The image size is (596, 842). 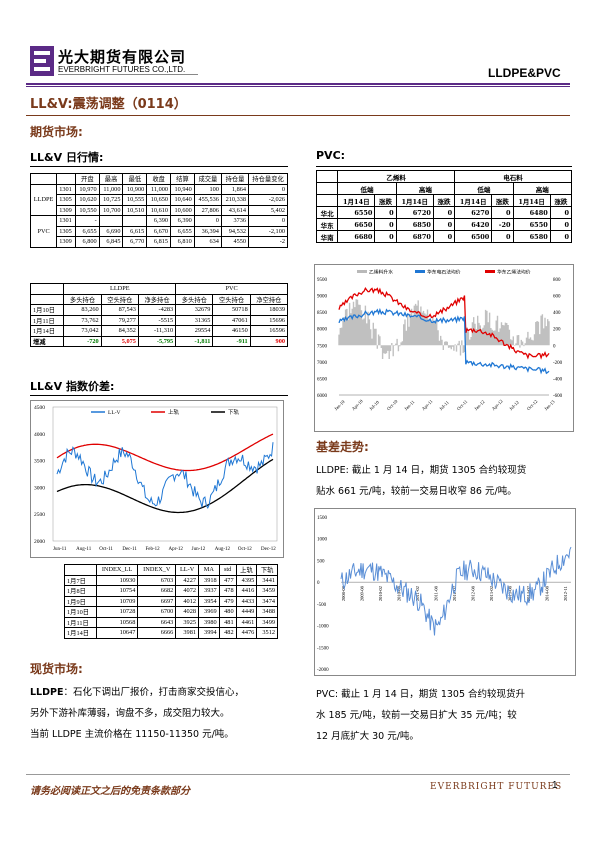 I want to click on table-cell: 94,532, so click(x=234, y=231).